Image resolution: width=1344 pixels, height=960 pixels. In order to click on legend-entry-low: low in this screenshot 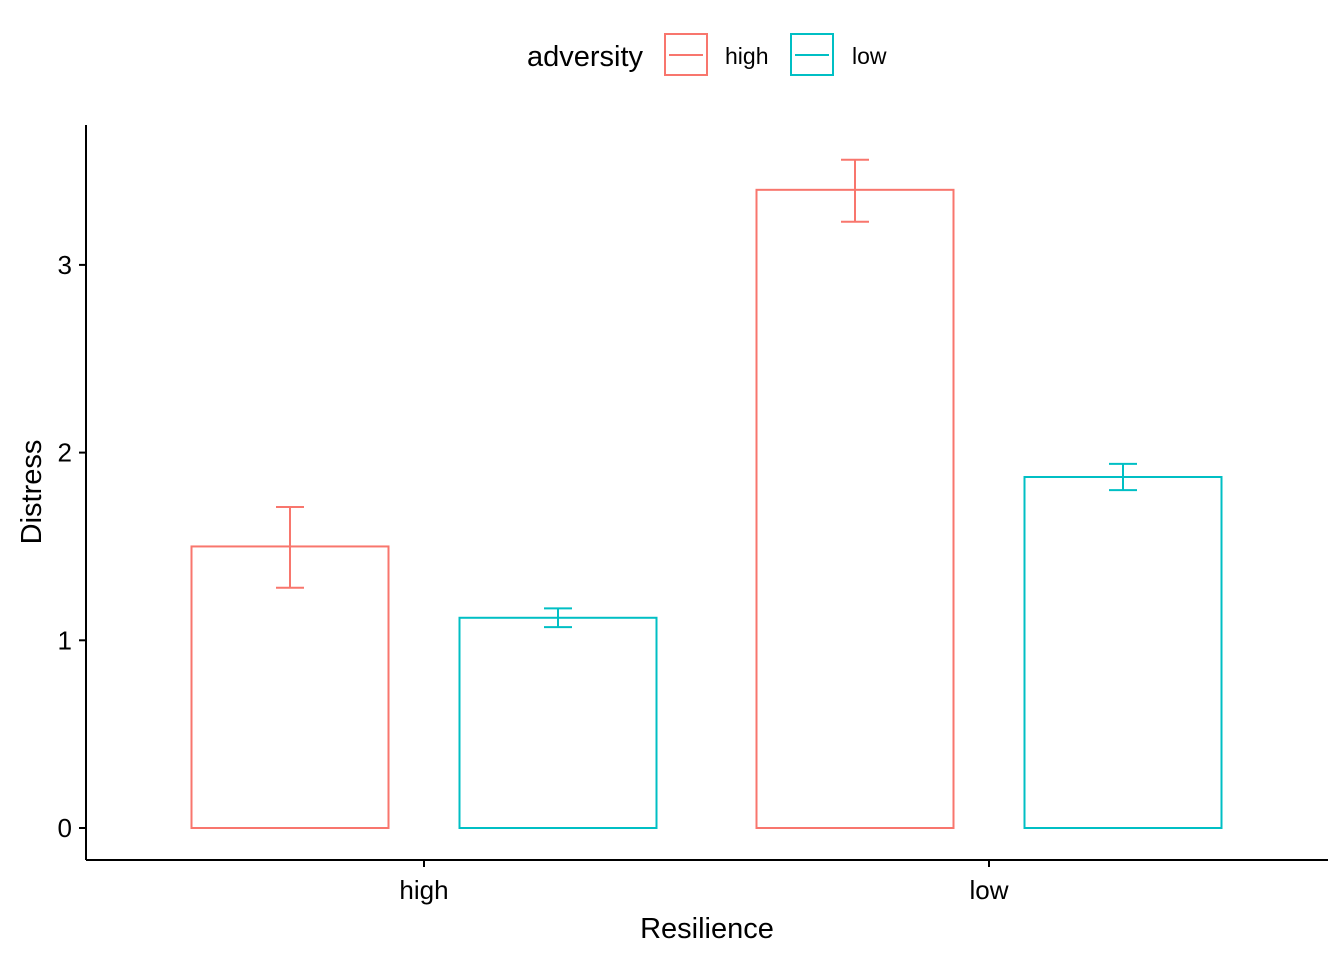, I will do `click(838, 54)`.